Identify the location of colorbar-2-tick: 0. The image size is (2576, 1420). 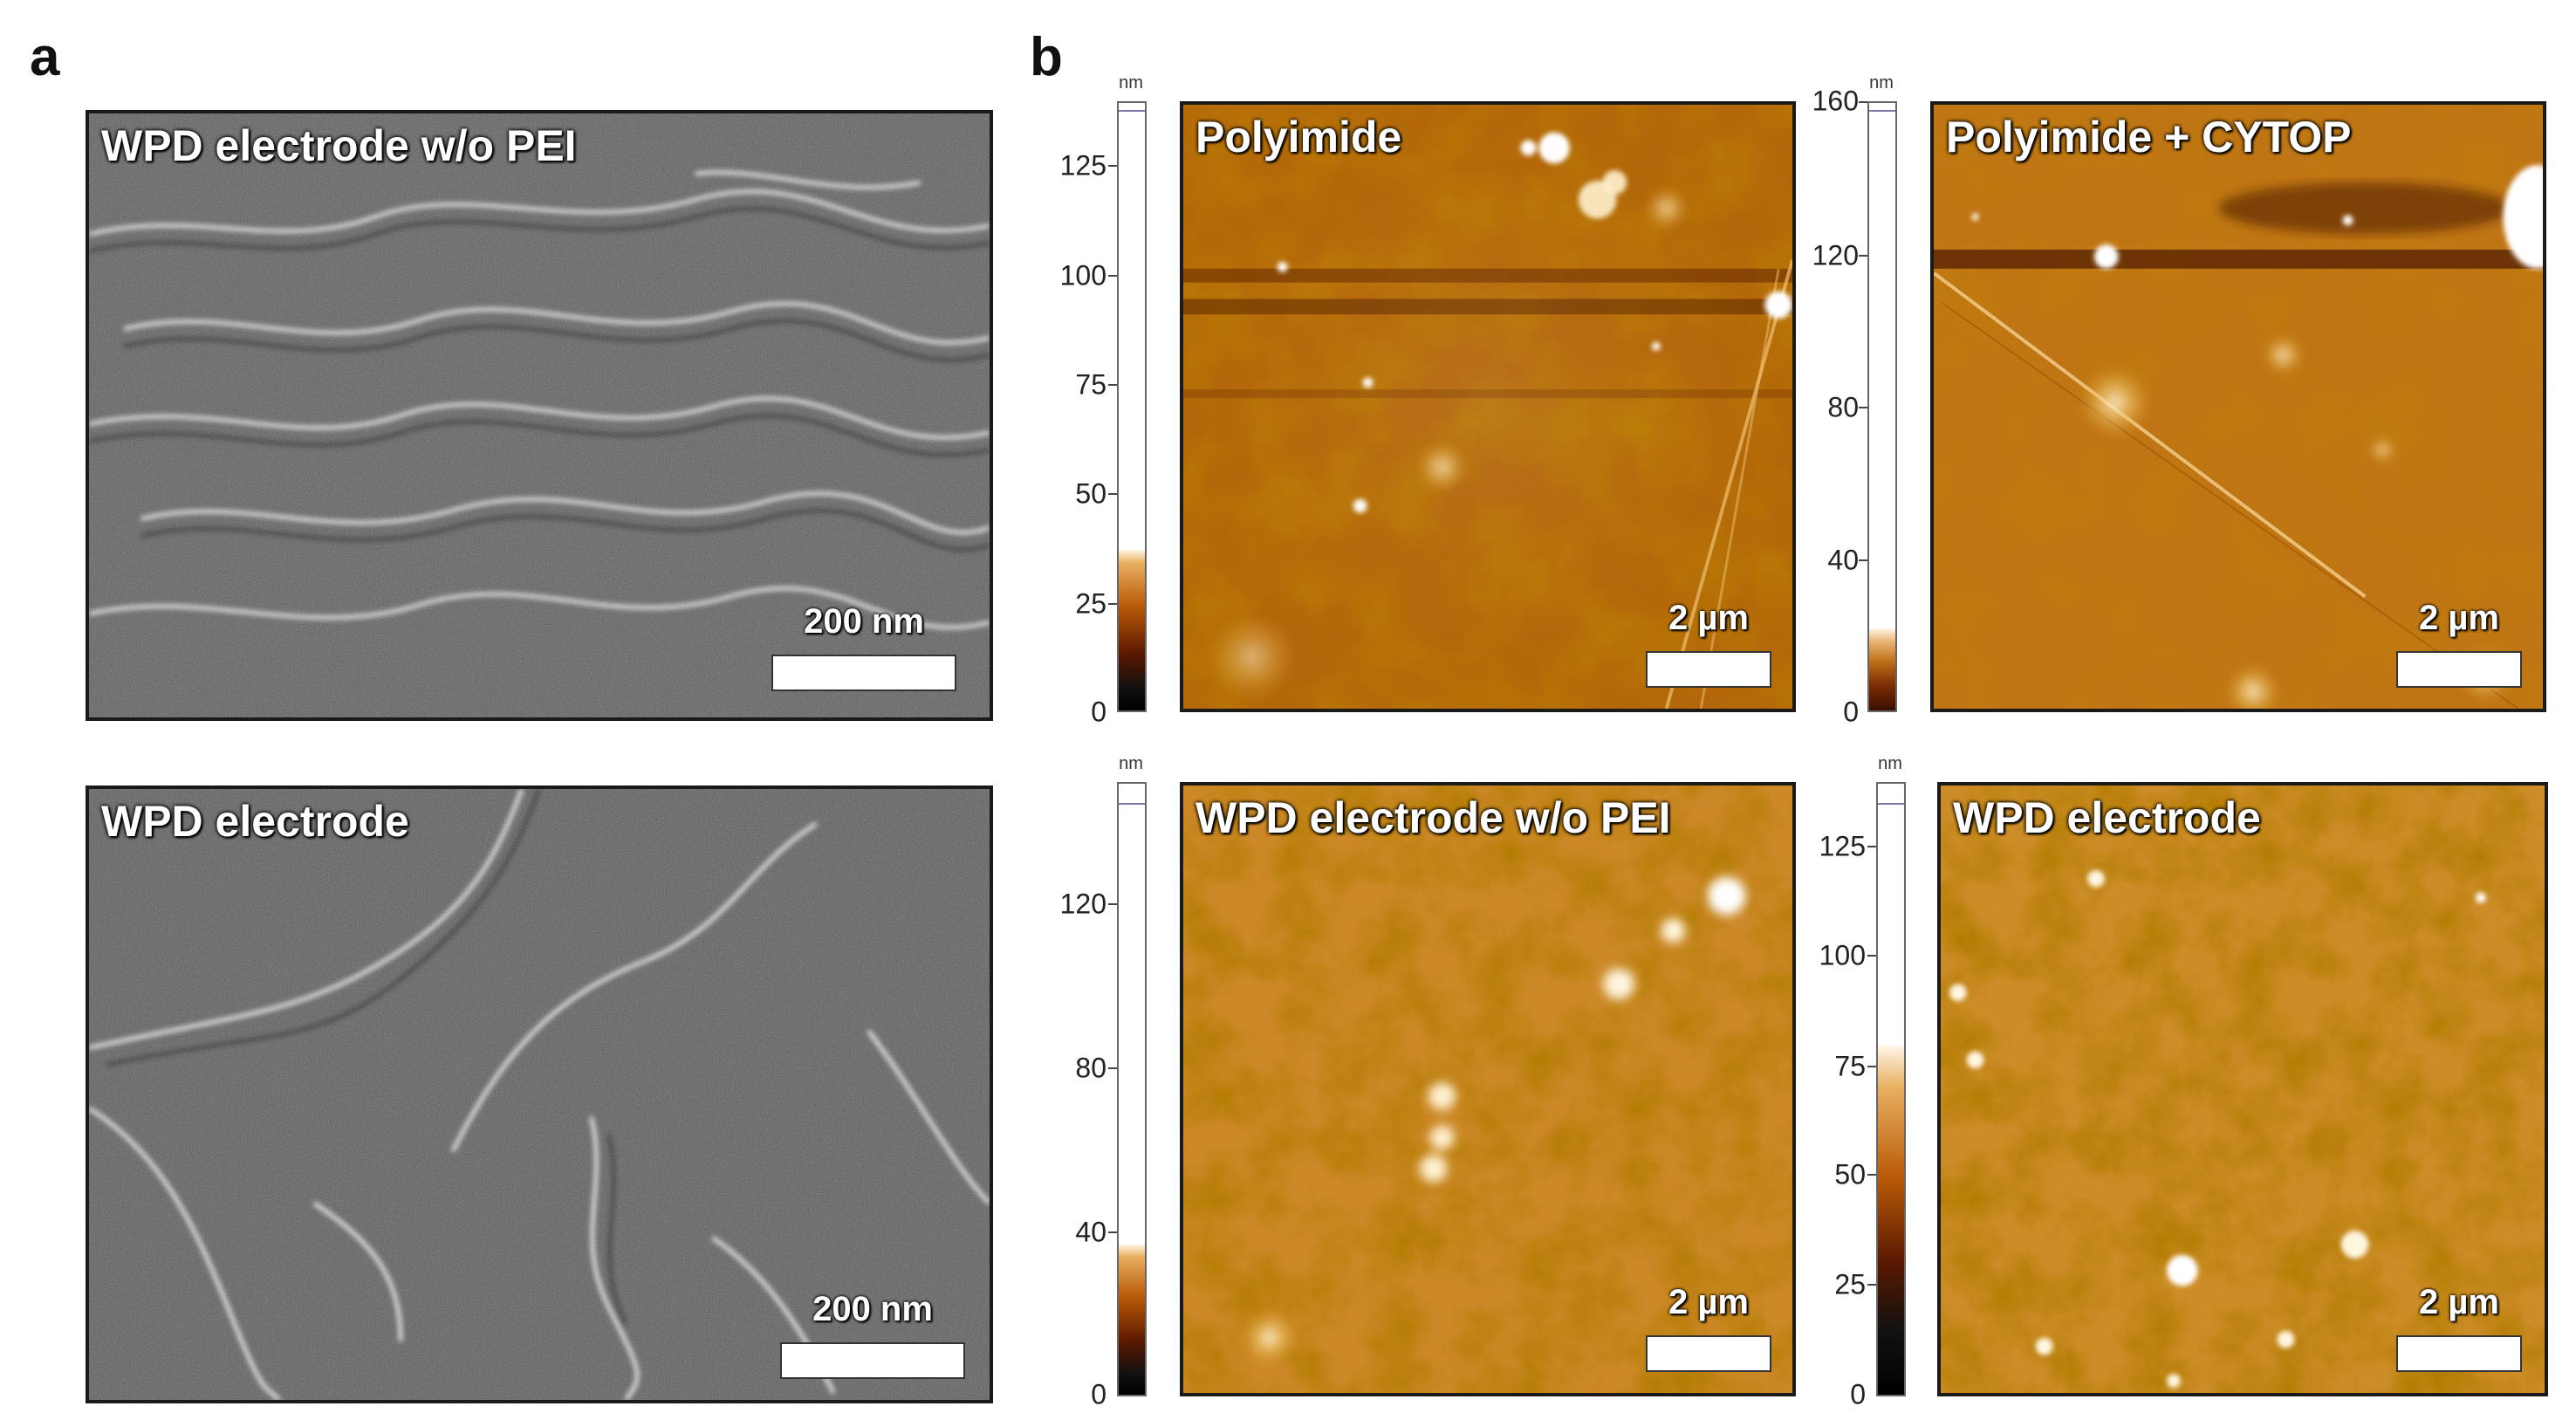
(1851, 712).